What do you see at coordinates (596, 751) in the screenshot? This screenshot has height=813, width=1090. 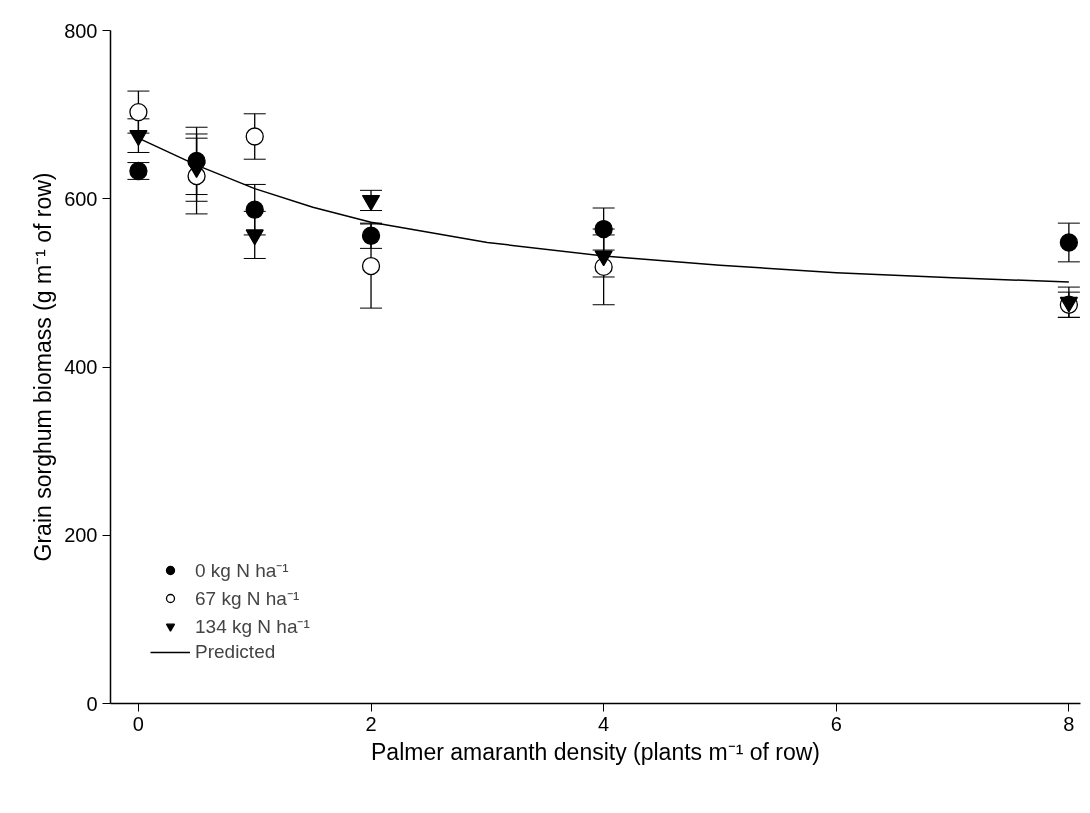 I see `x-axis-title: Palmer amaranth density (plants m⁻¹ of row)` at bounding box center [596, 751].